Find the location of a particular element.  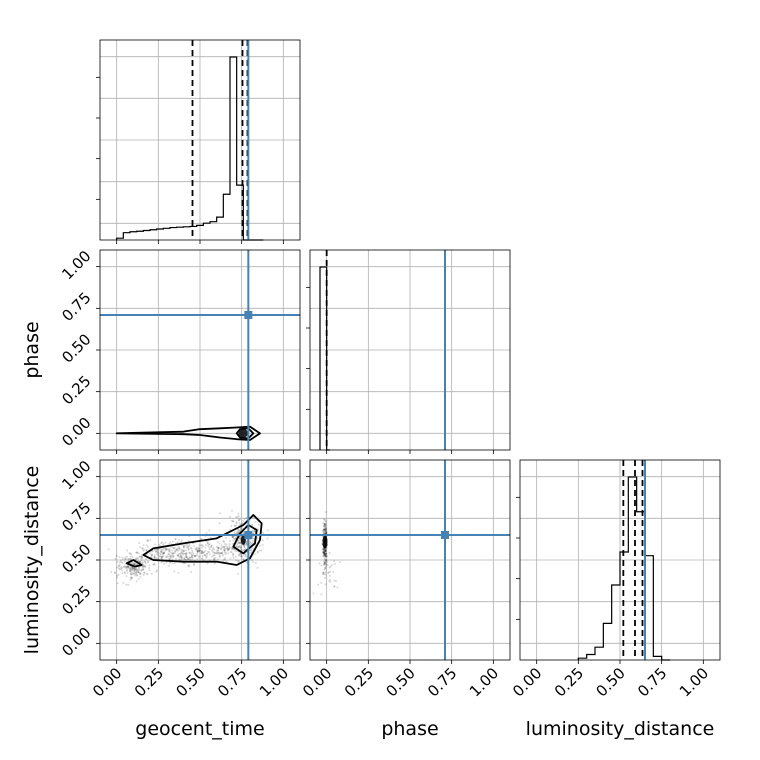

x-tick-label: 0.00 is located at coordinates (107, 682).